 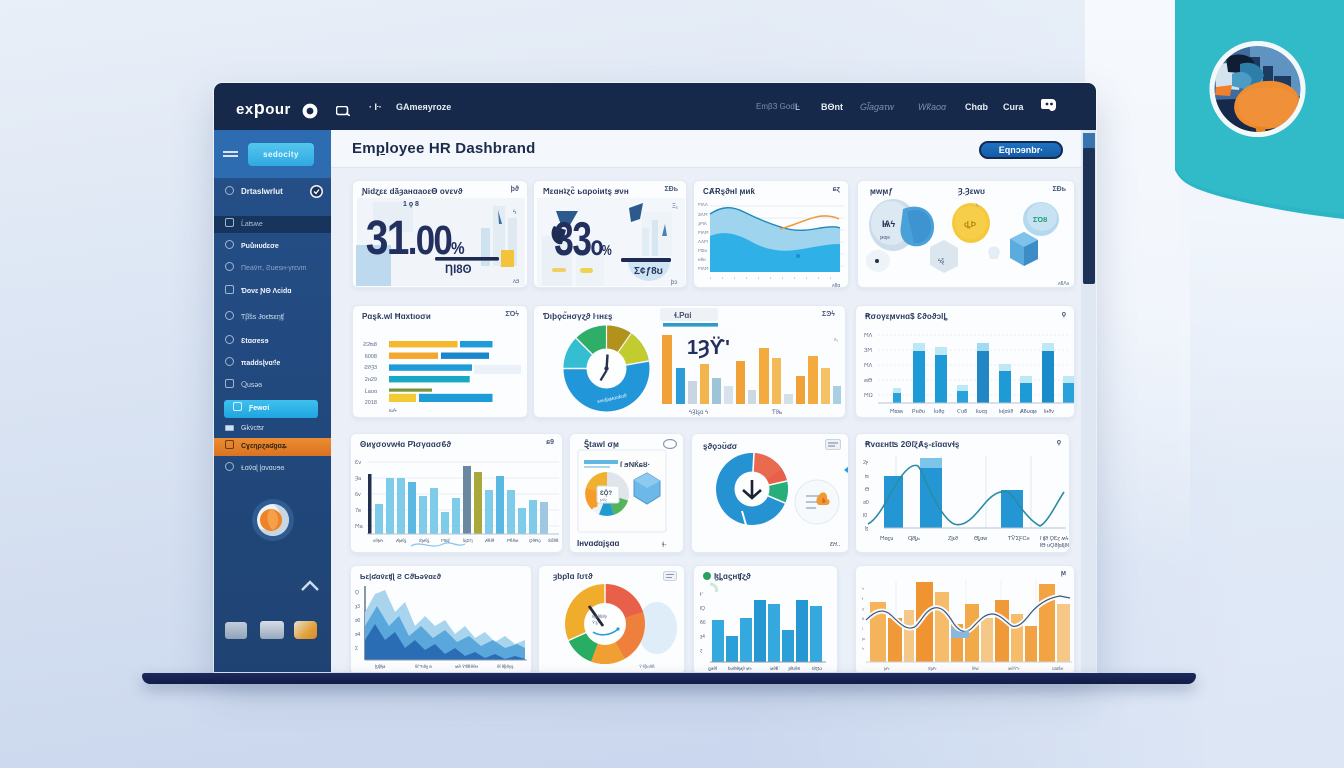 I want to click on svg-text: Ƨ̇ƌϑϐ, so click(x=553, y=540).